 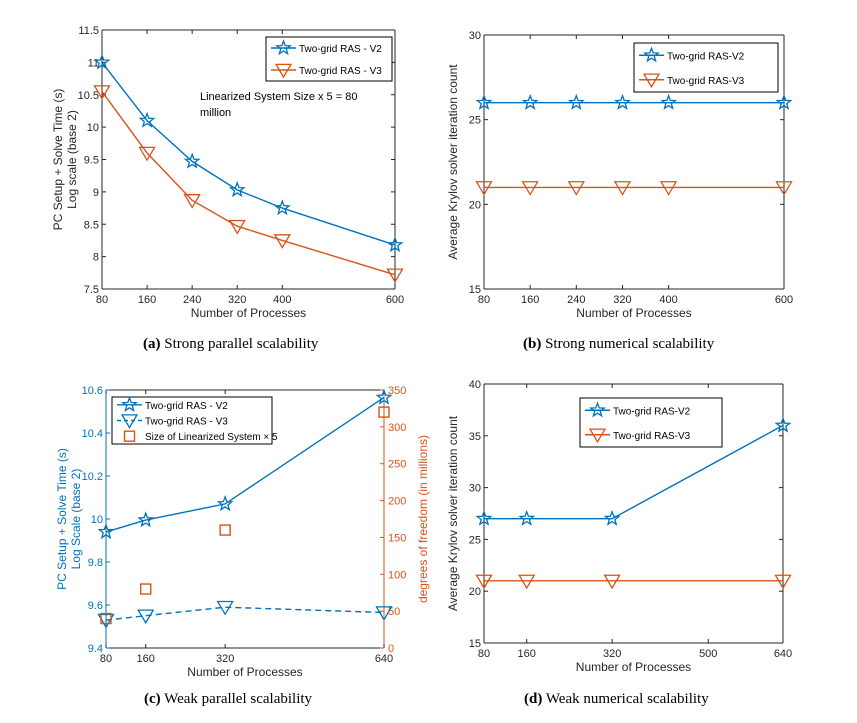 I want to click on caption-a-text: Strong parallel scalability, so click(x=241, y=344).